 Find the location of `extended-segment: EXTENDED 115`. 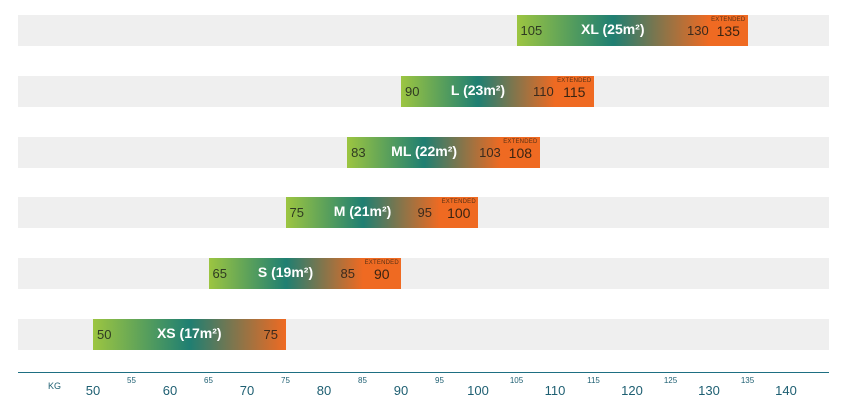

extended-segment: EXTENDED 115 is located at coordinates (574, 91).